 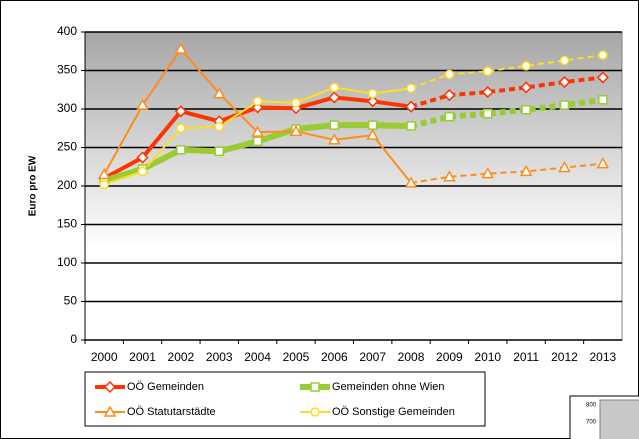 I want to click on legend, so click(x=285, y=399).